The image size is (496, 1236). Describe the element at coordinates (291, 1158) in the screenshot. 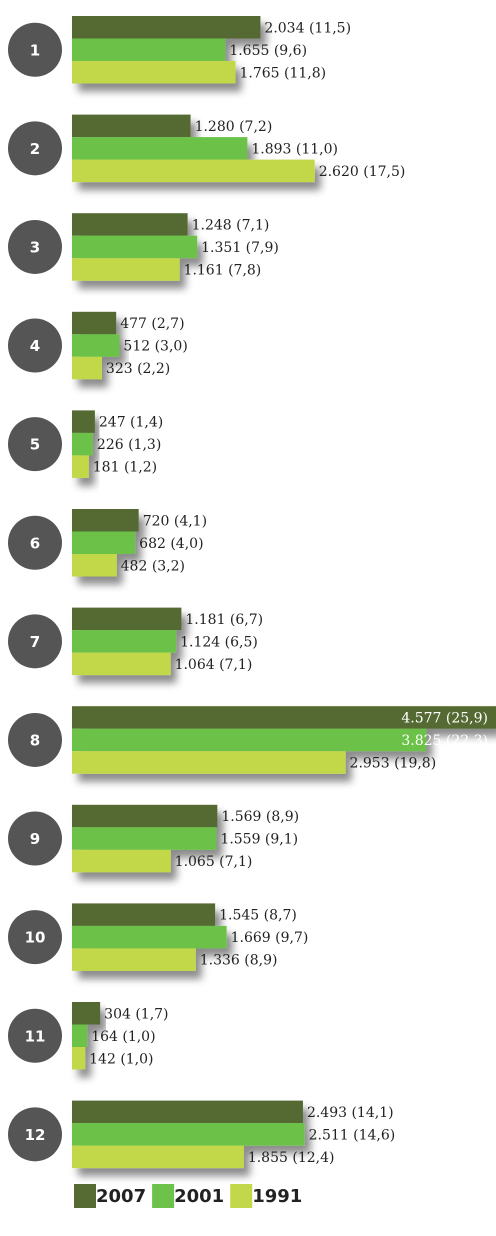

I see `value-label: 1.855 (12,4)` at that location.